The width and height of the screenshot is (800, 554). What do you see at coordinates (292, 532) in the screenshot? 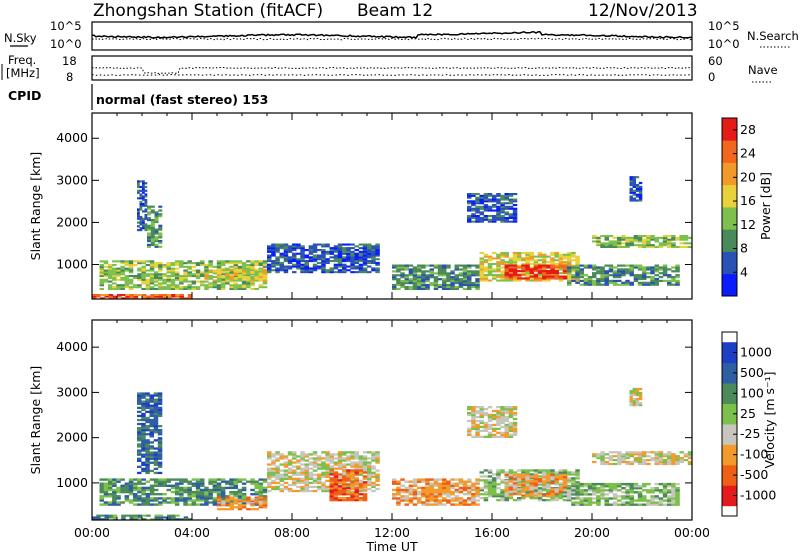
I see `x-tick-label: 08:00` at bounding box center [292, 532].